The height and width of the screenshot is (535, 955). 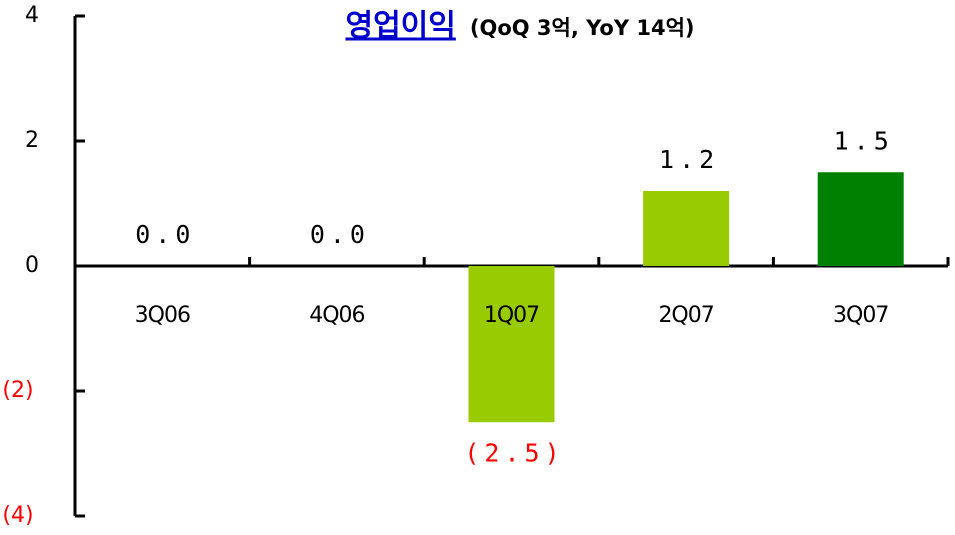 What do you see at coordinates (400, 26) in the screenshot?
I see `chart-title: 영업이익` at bounding box center [400, 26].